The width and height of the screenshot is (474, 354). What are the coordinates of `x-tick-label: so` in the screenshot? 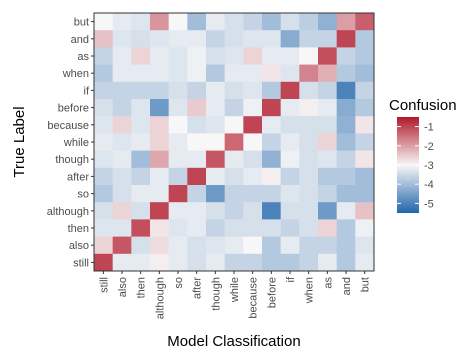 It's located at (179, 283).